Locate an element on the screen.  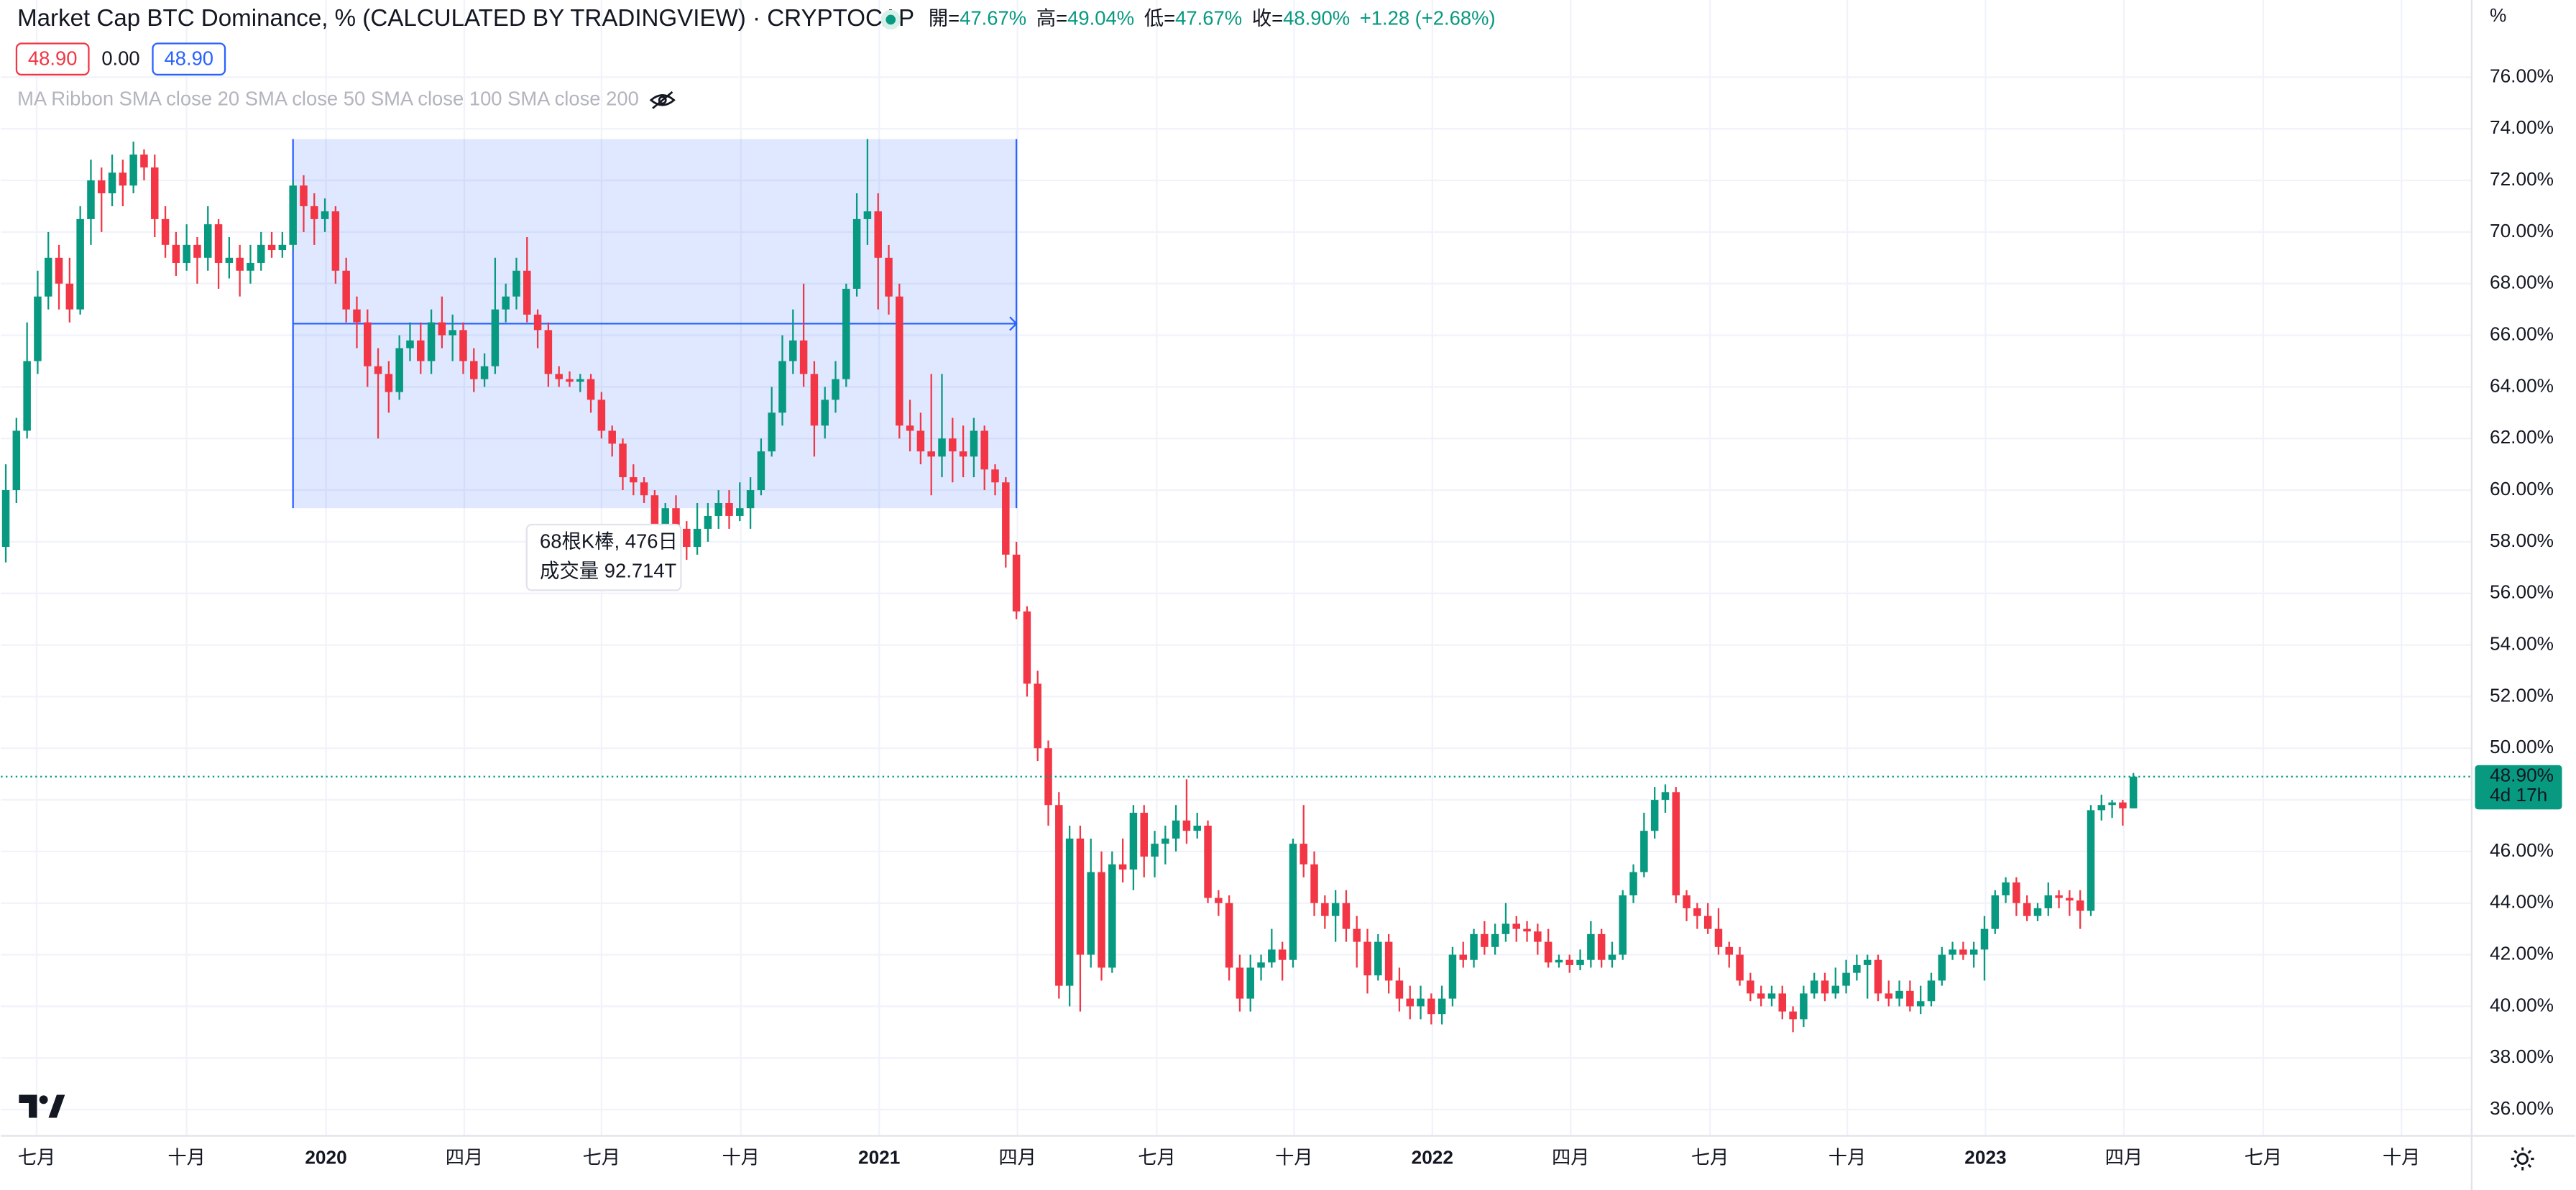
legend-value: 48.90% is located at coordinates (1316, 18).